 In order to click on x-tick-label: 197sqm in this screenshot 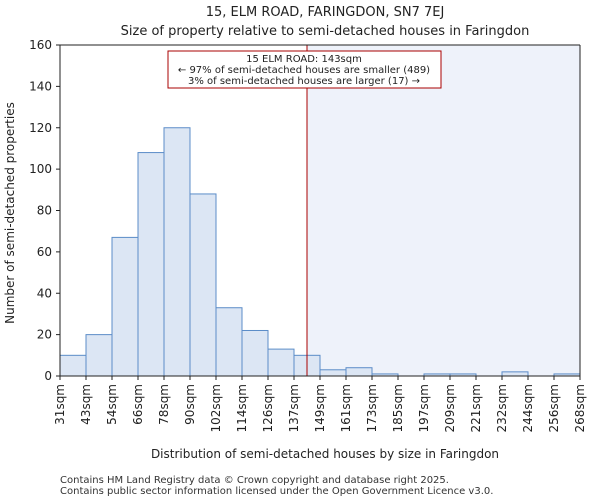, I will do `click(424, 408)`.